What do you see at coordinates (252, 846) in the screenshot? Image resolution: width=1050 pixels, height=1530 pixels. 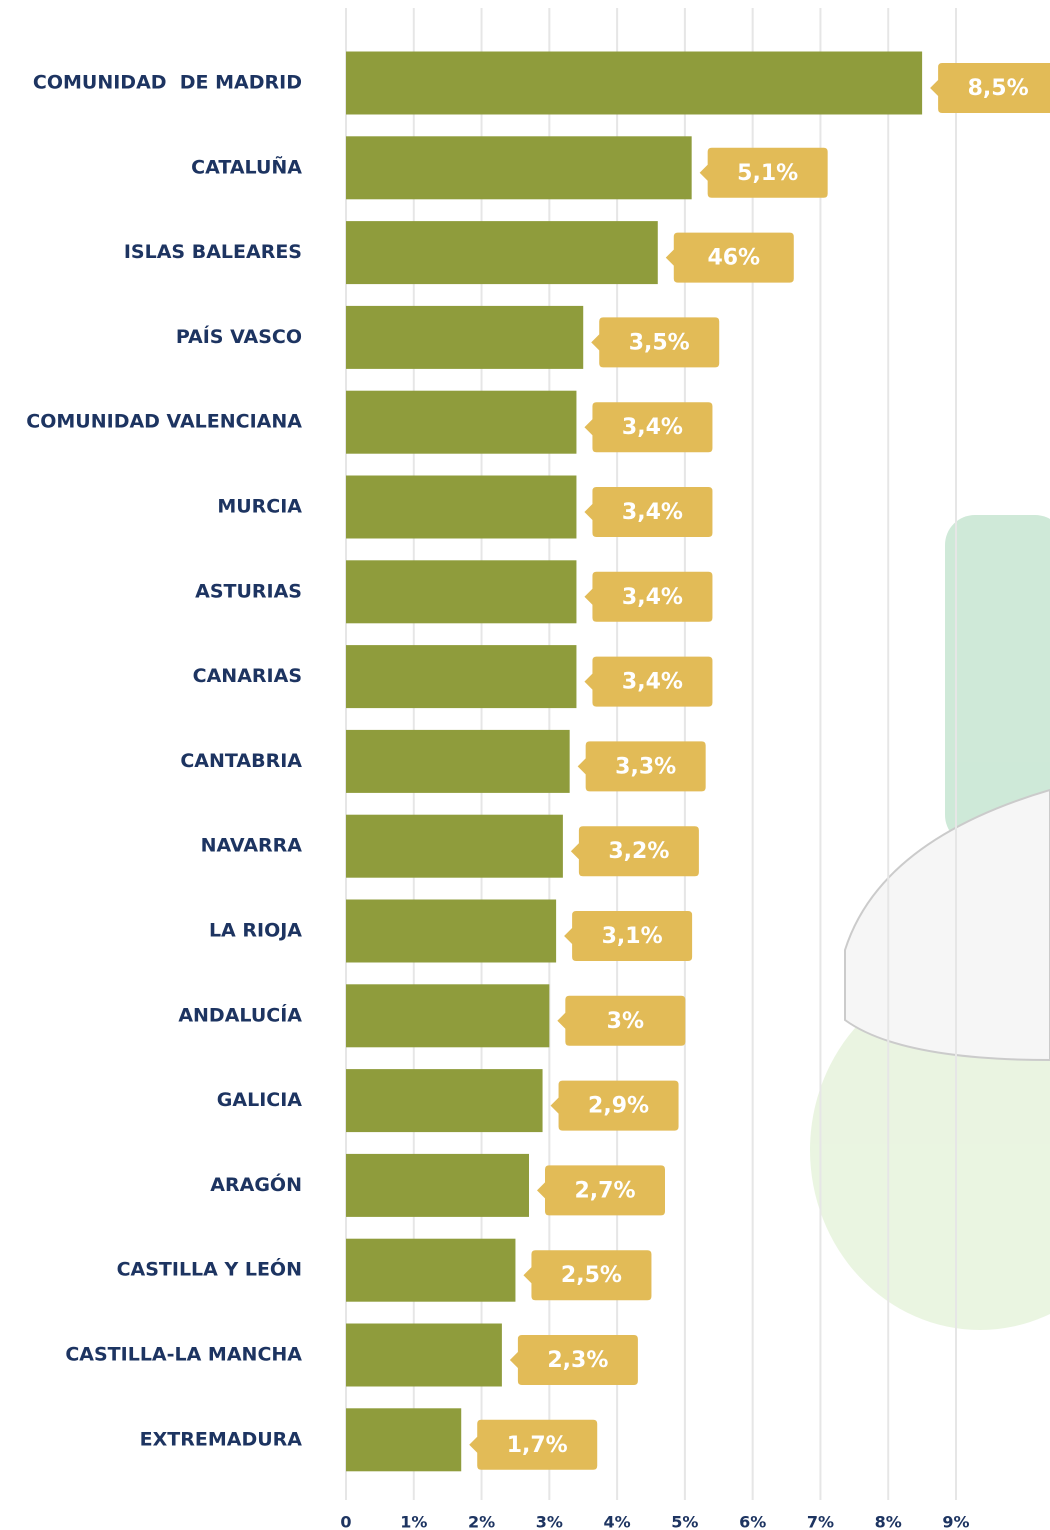 I see `category-label: NAVARRA` at bounding box center [252, 846].